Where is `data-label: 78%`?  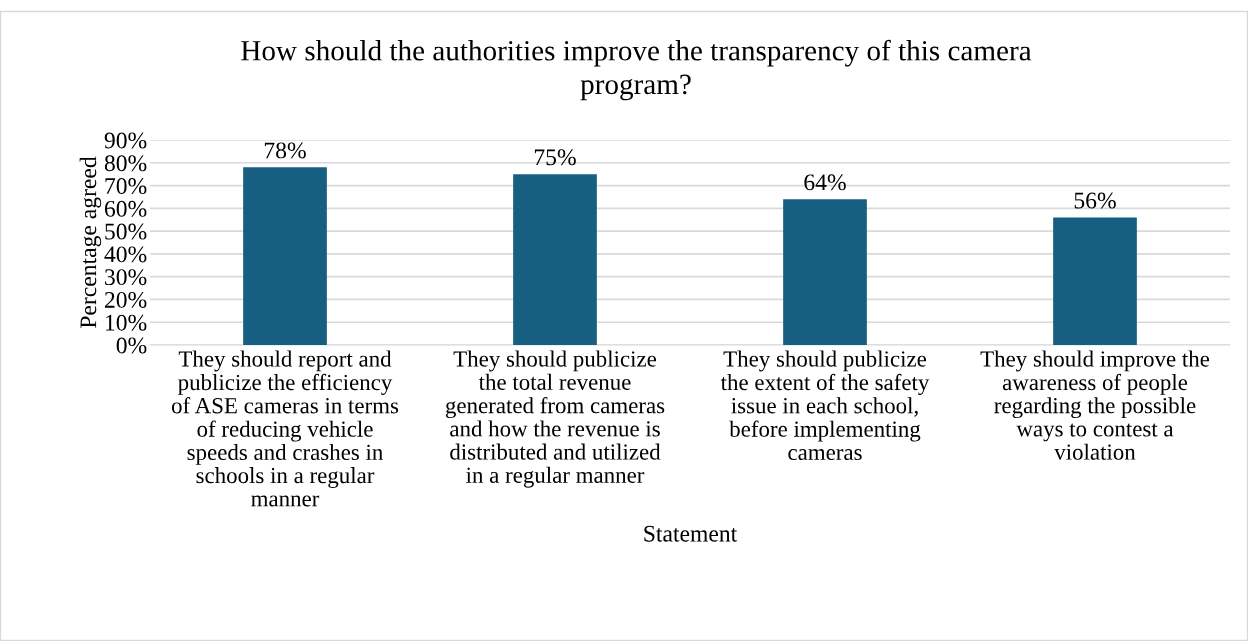
data-label: 78% is located at coordinates (285, 150).